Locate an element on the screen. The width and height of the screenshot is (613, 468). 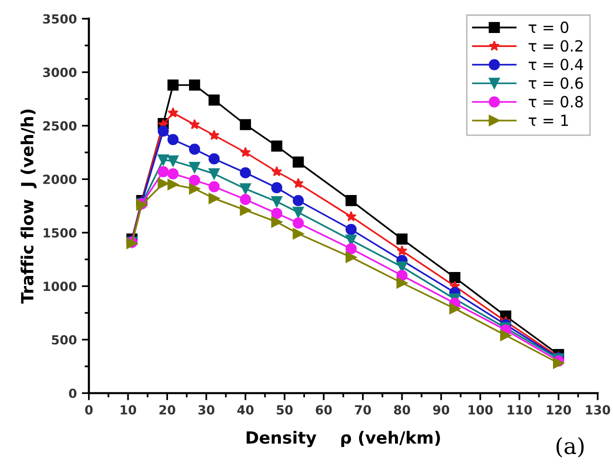
x-tick-label: 30 is located at coordinates (206, 410).